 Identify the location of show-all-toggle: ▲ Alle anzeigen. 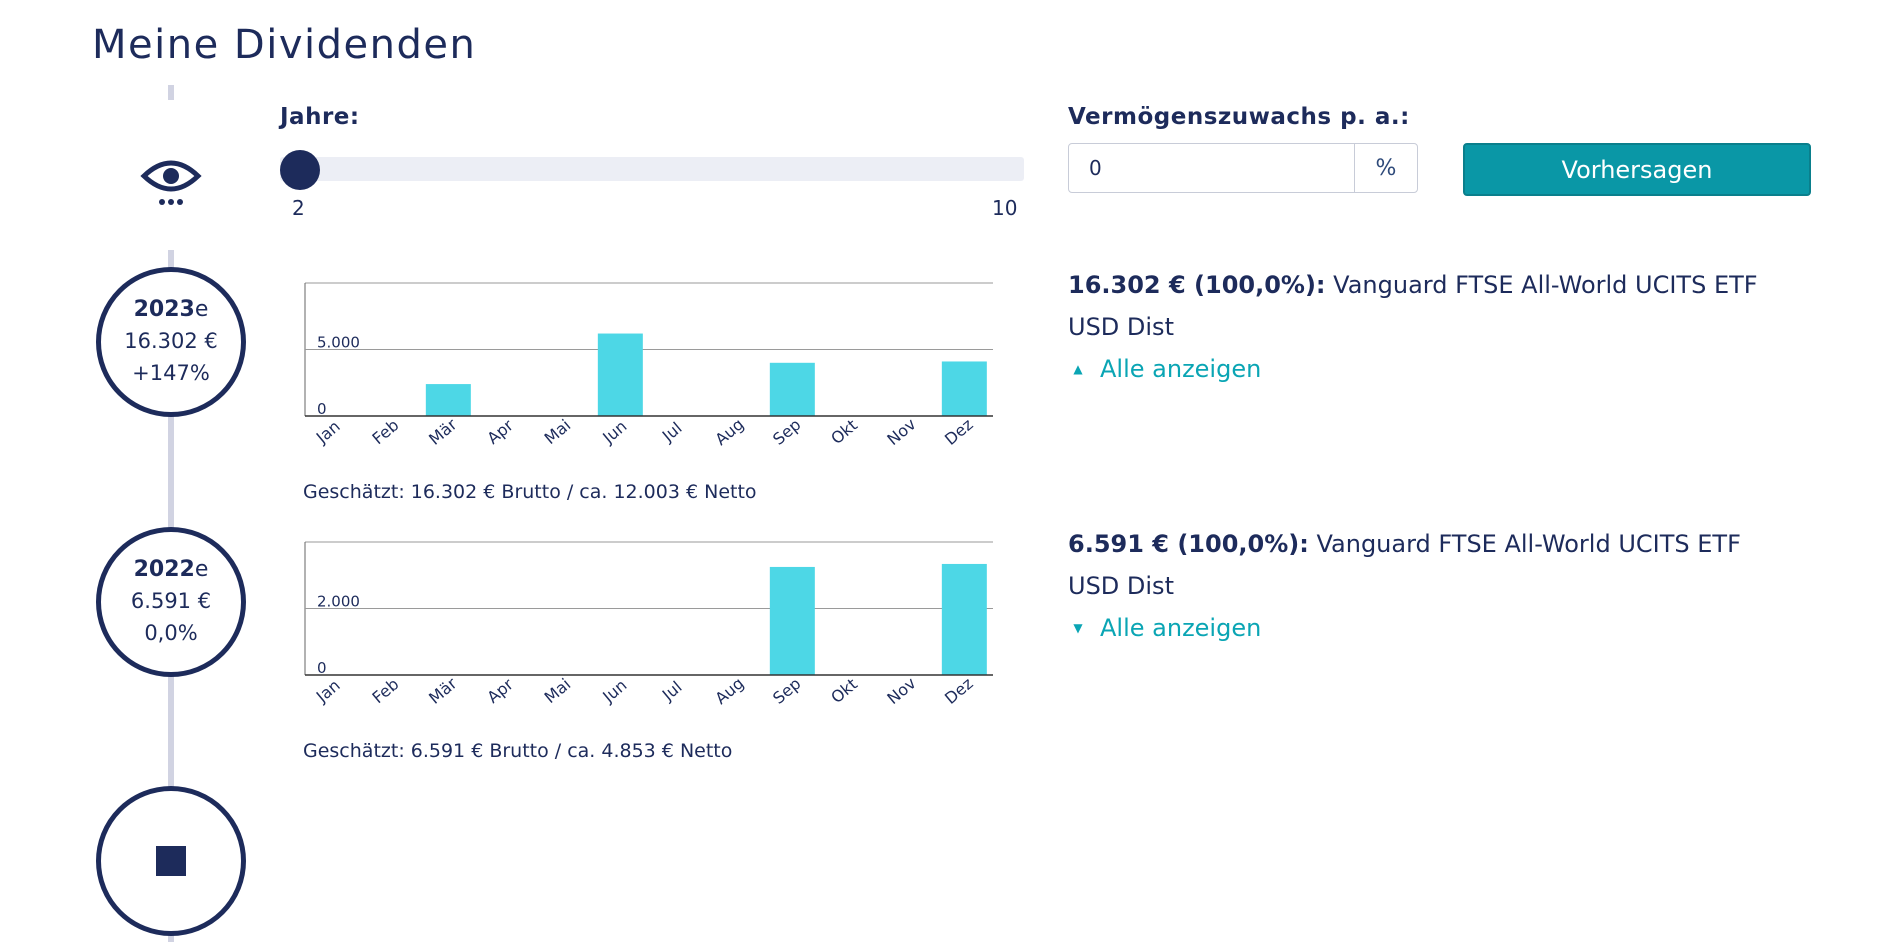
(1166, 369).